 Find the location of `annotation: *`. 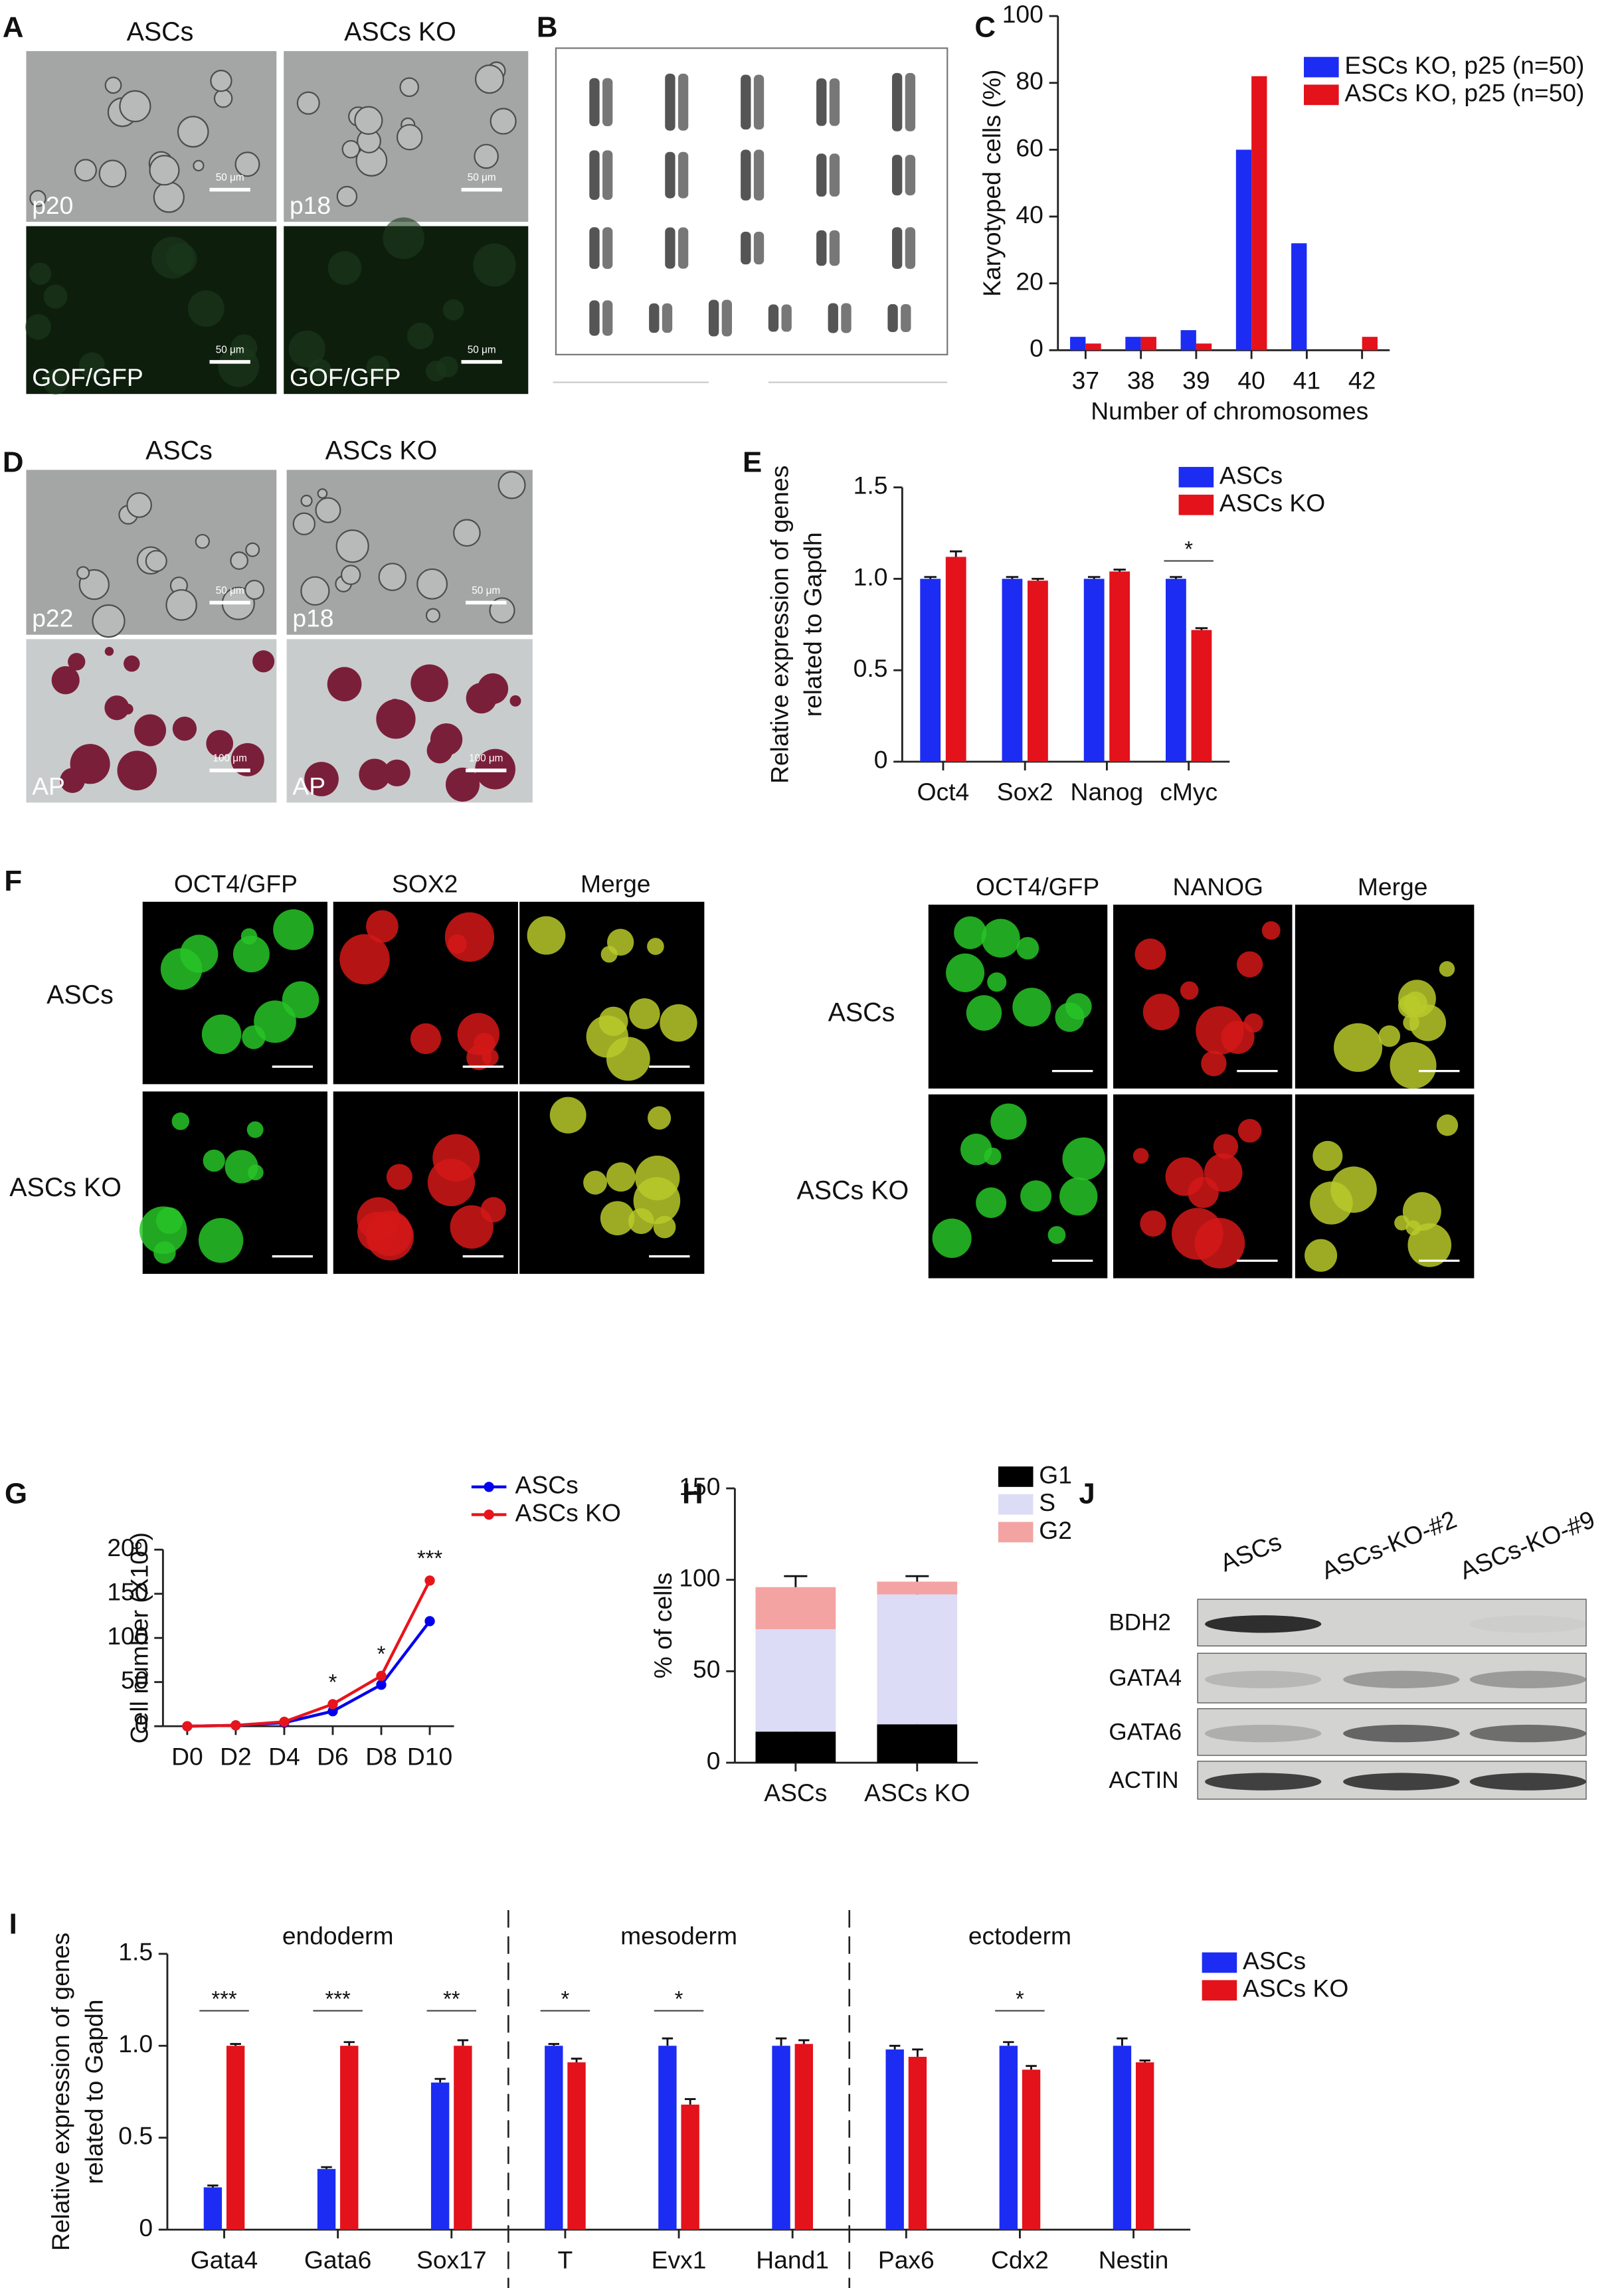

annotation: * is located at coordinates (1020, 1998).